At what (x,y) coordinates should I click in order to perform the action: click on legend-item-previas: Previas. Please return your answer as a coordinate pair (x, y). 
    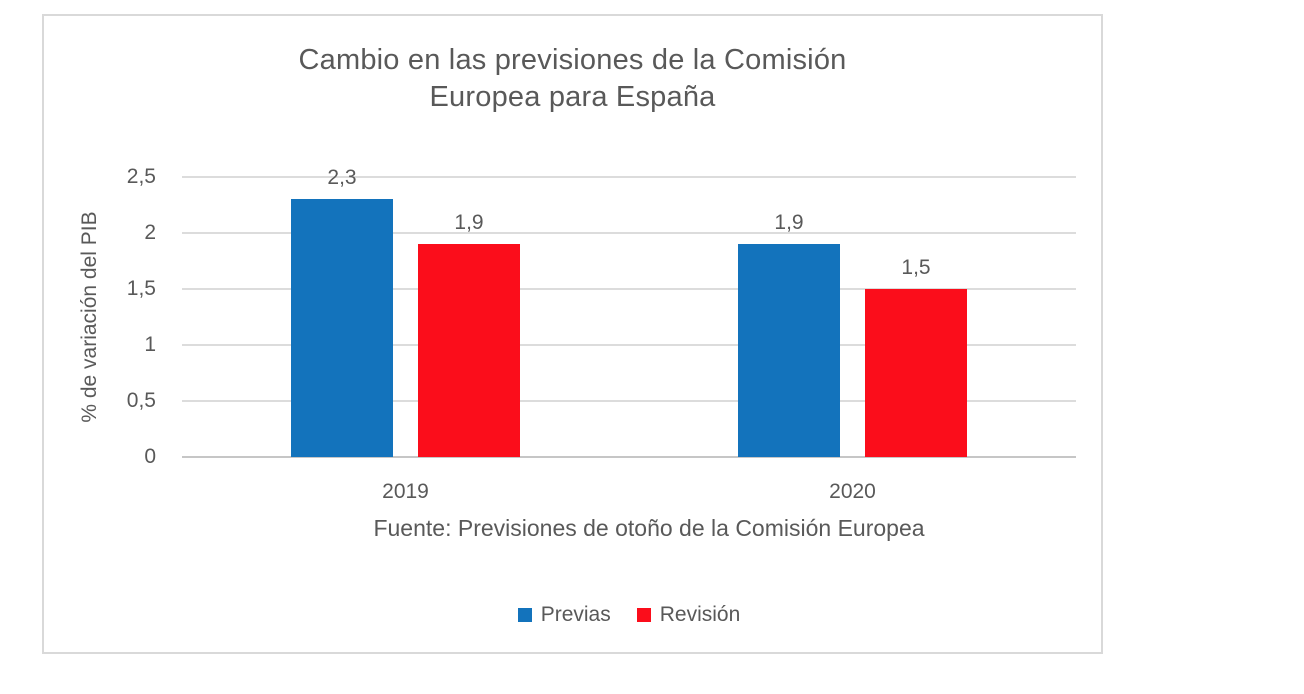
    Looking at the image, I should click on (564, 615).